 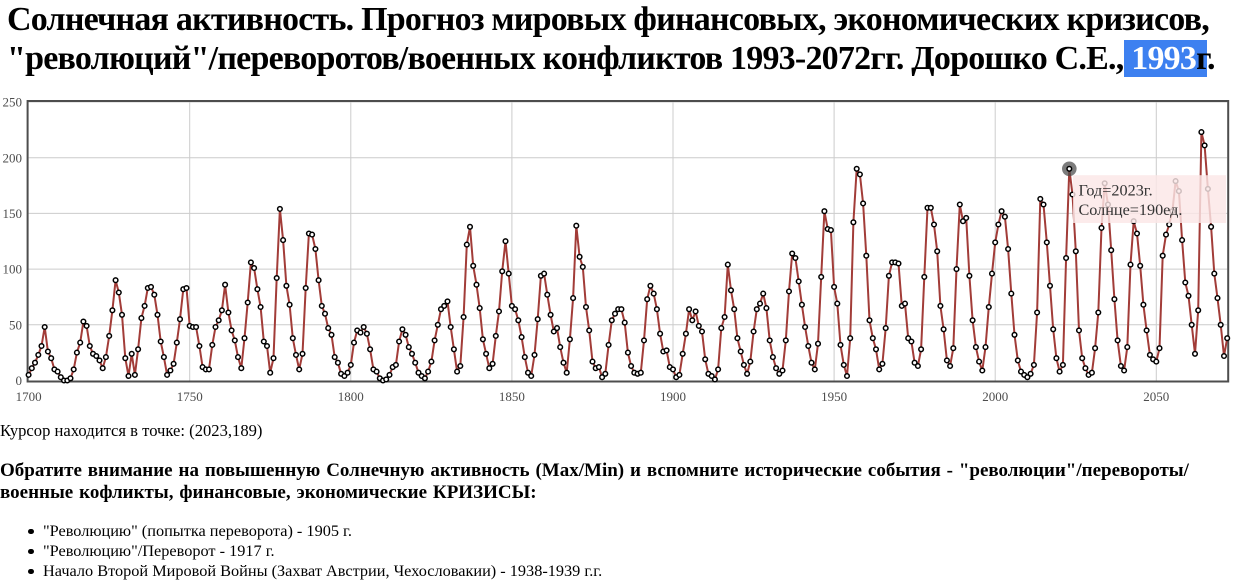 What do you see at coordinates (19, 380) in the screenshot?
I see `svg-text: 0` at bounding box center [19, 380].